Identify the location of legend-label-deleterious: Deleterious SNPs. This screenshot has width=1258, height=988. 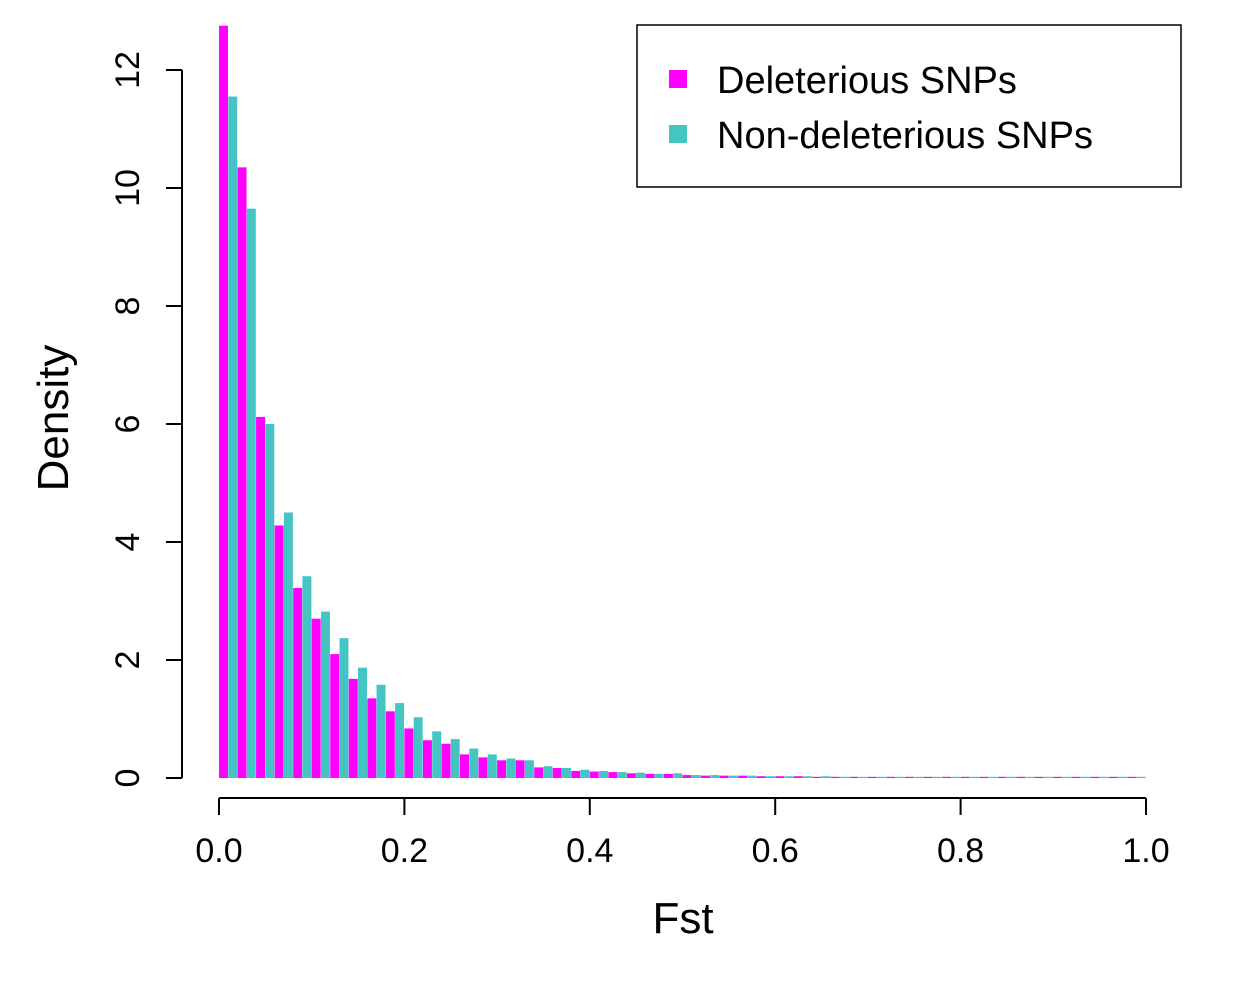
(867, 81).